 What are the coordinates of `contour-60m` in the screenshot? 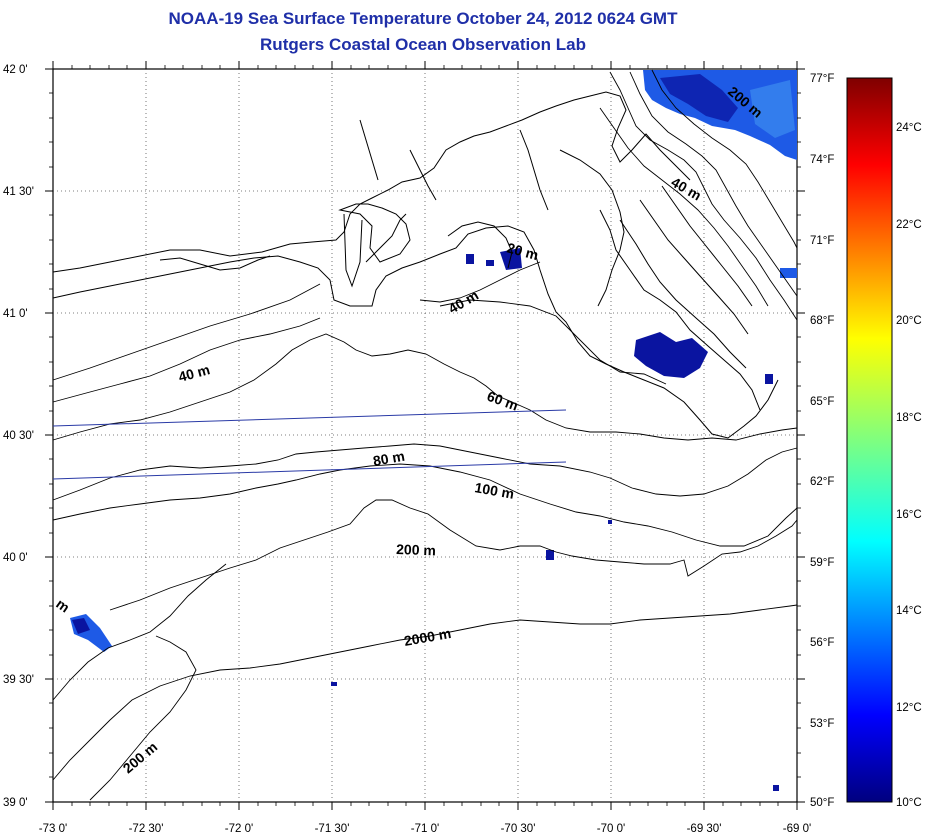 It's located at (425, 387).